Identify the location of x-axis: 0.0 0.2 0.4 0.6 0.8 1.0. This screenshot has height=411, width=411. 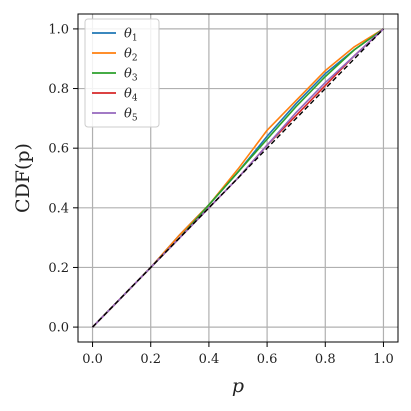
(238, 354).